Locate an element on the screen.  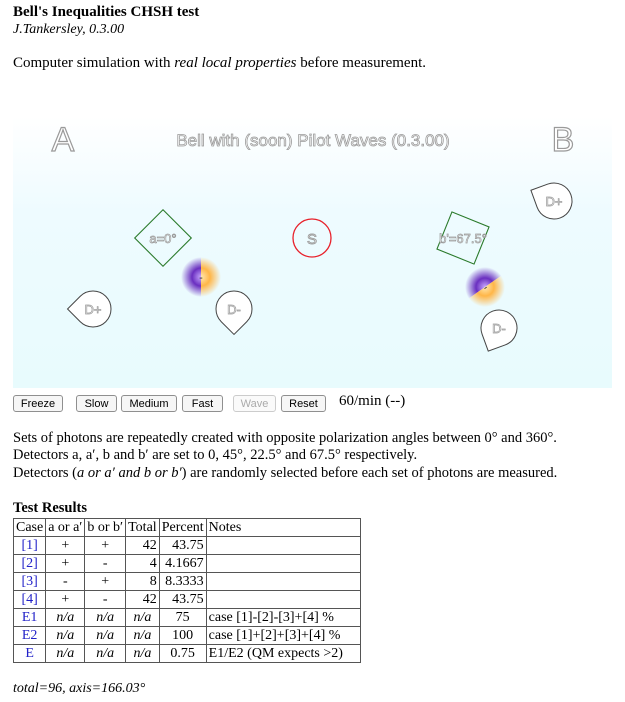
detector-b-minus is located at coordinates (499, 330).